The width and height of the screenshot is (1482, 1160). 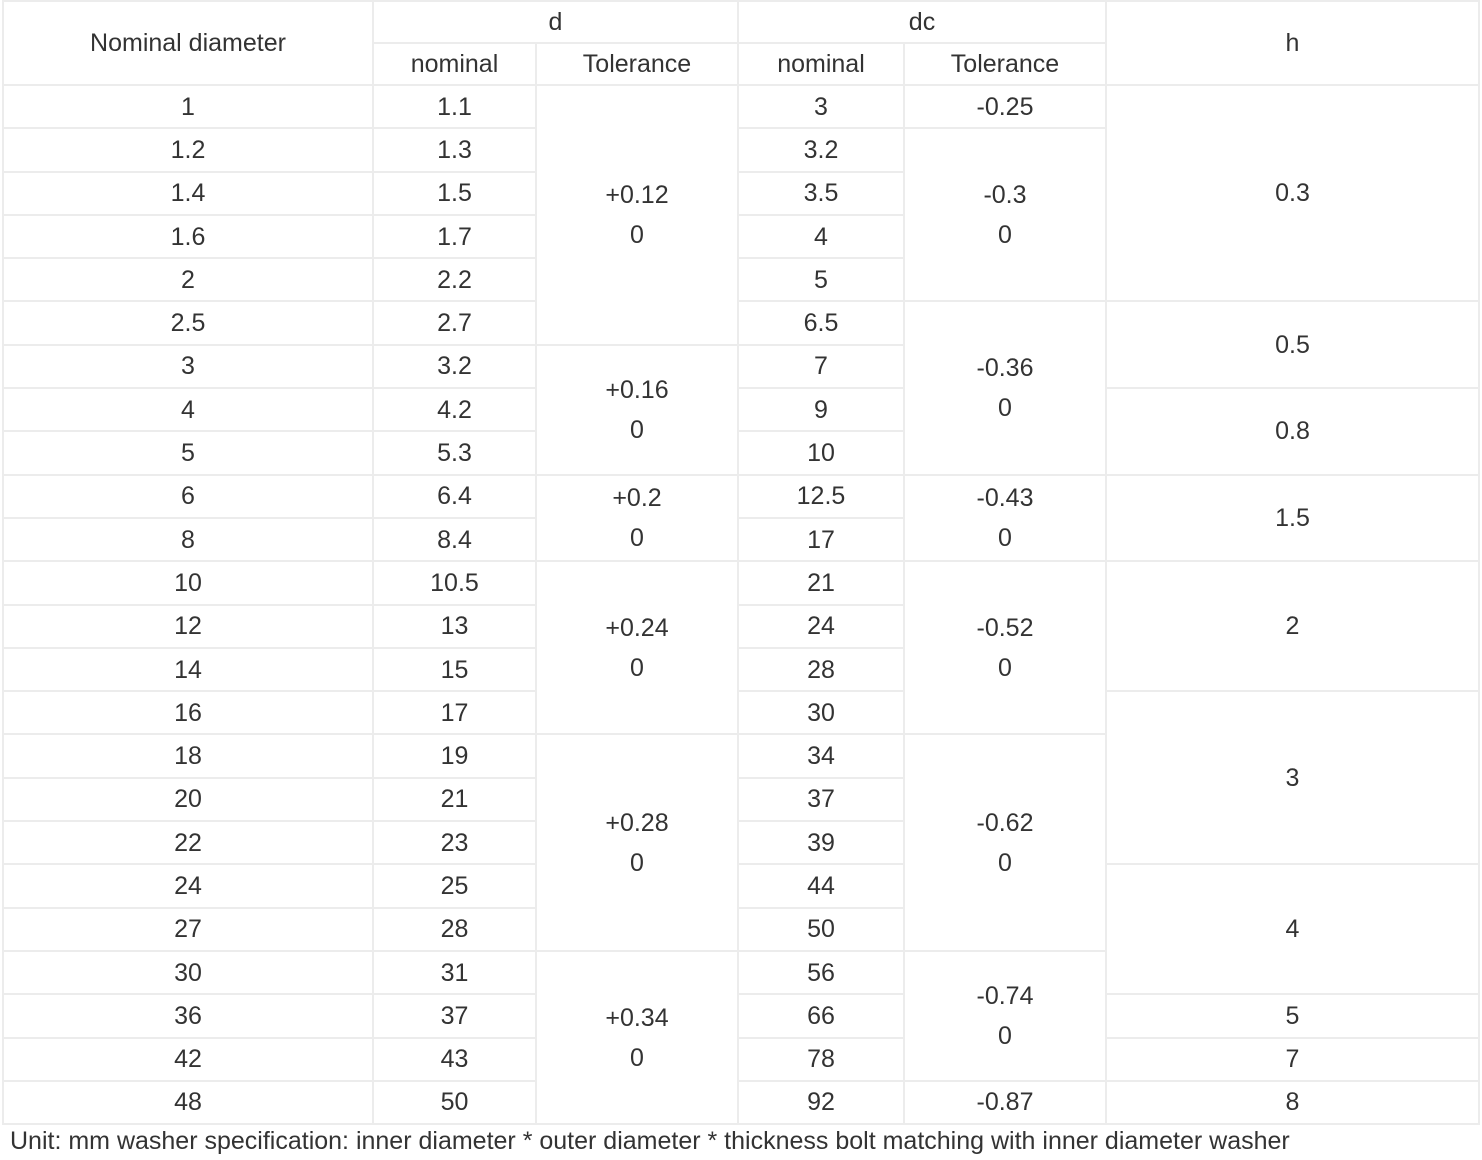 I want to click on nominal-diameter-cell: 14, so click(x=188, y=669).